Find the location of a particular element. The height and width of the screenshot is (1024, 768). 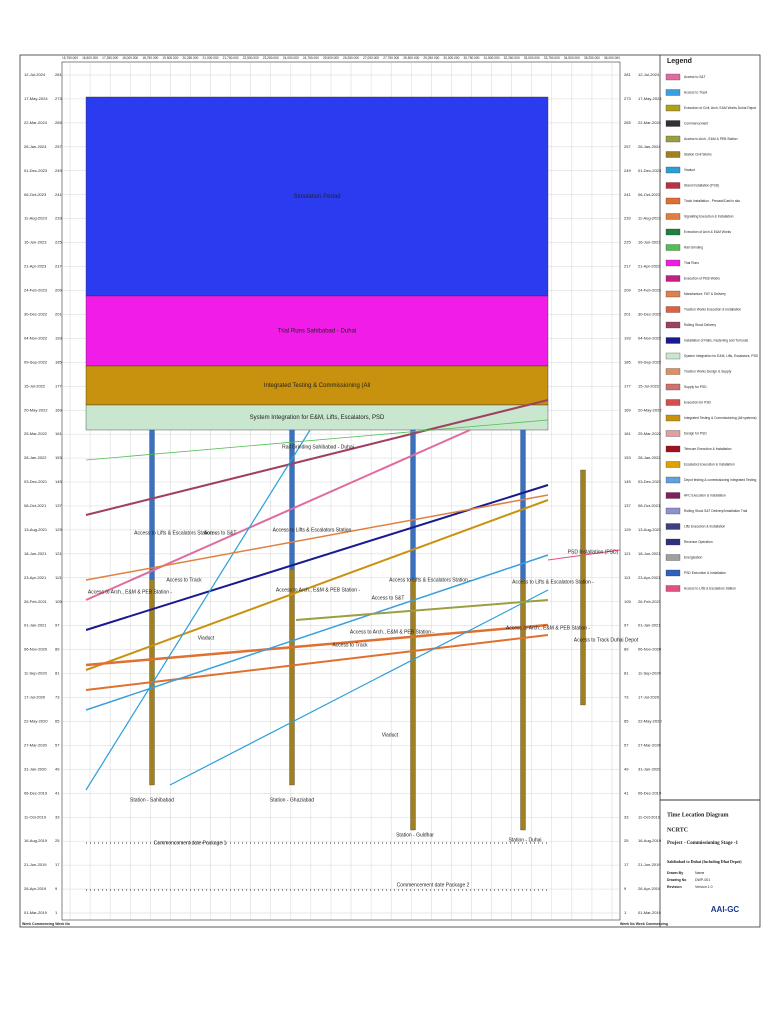

week-right: 169 is located at coordinates (627, 409).